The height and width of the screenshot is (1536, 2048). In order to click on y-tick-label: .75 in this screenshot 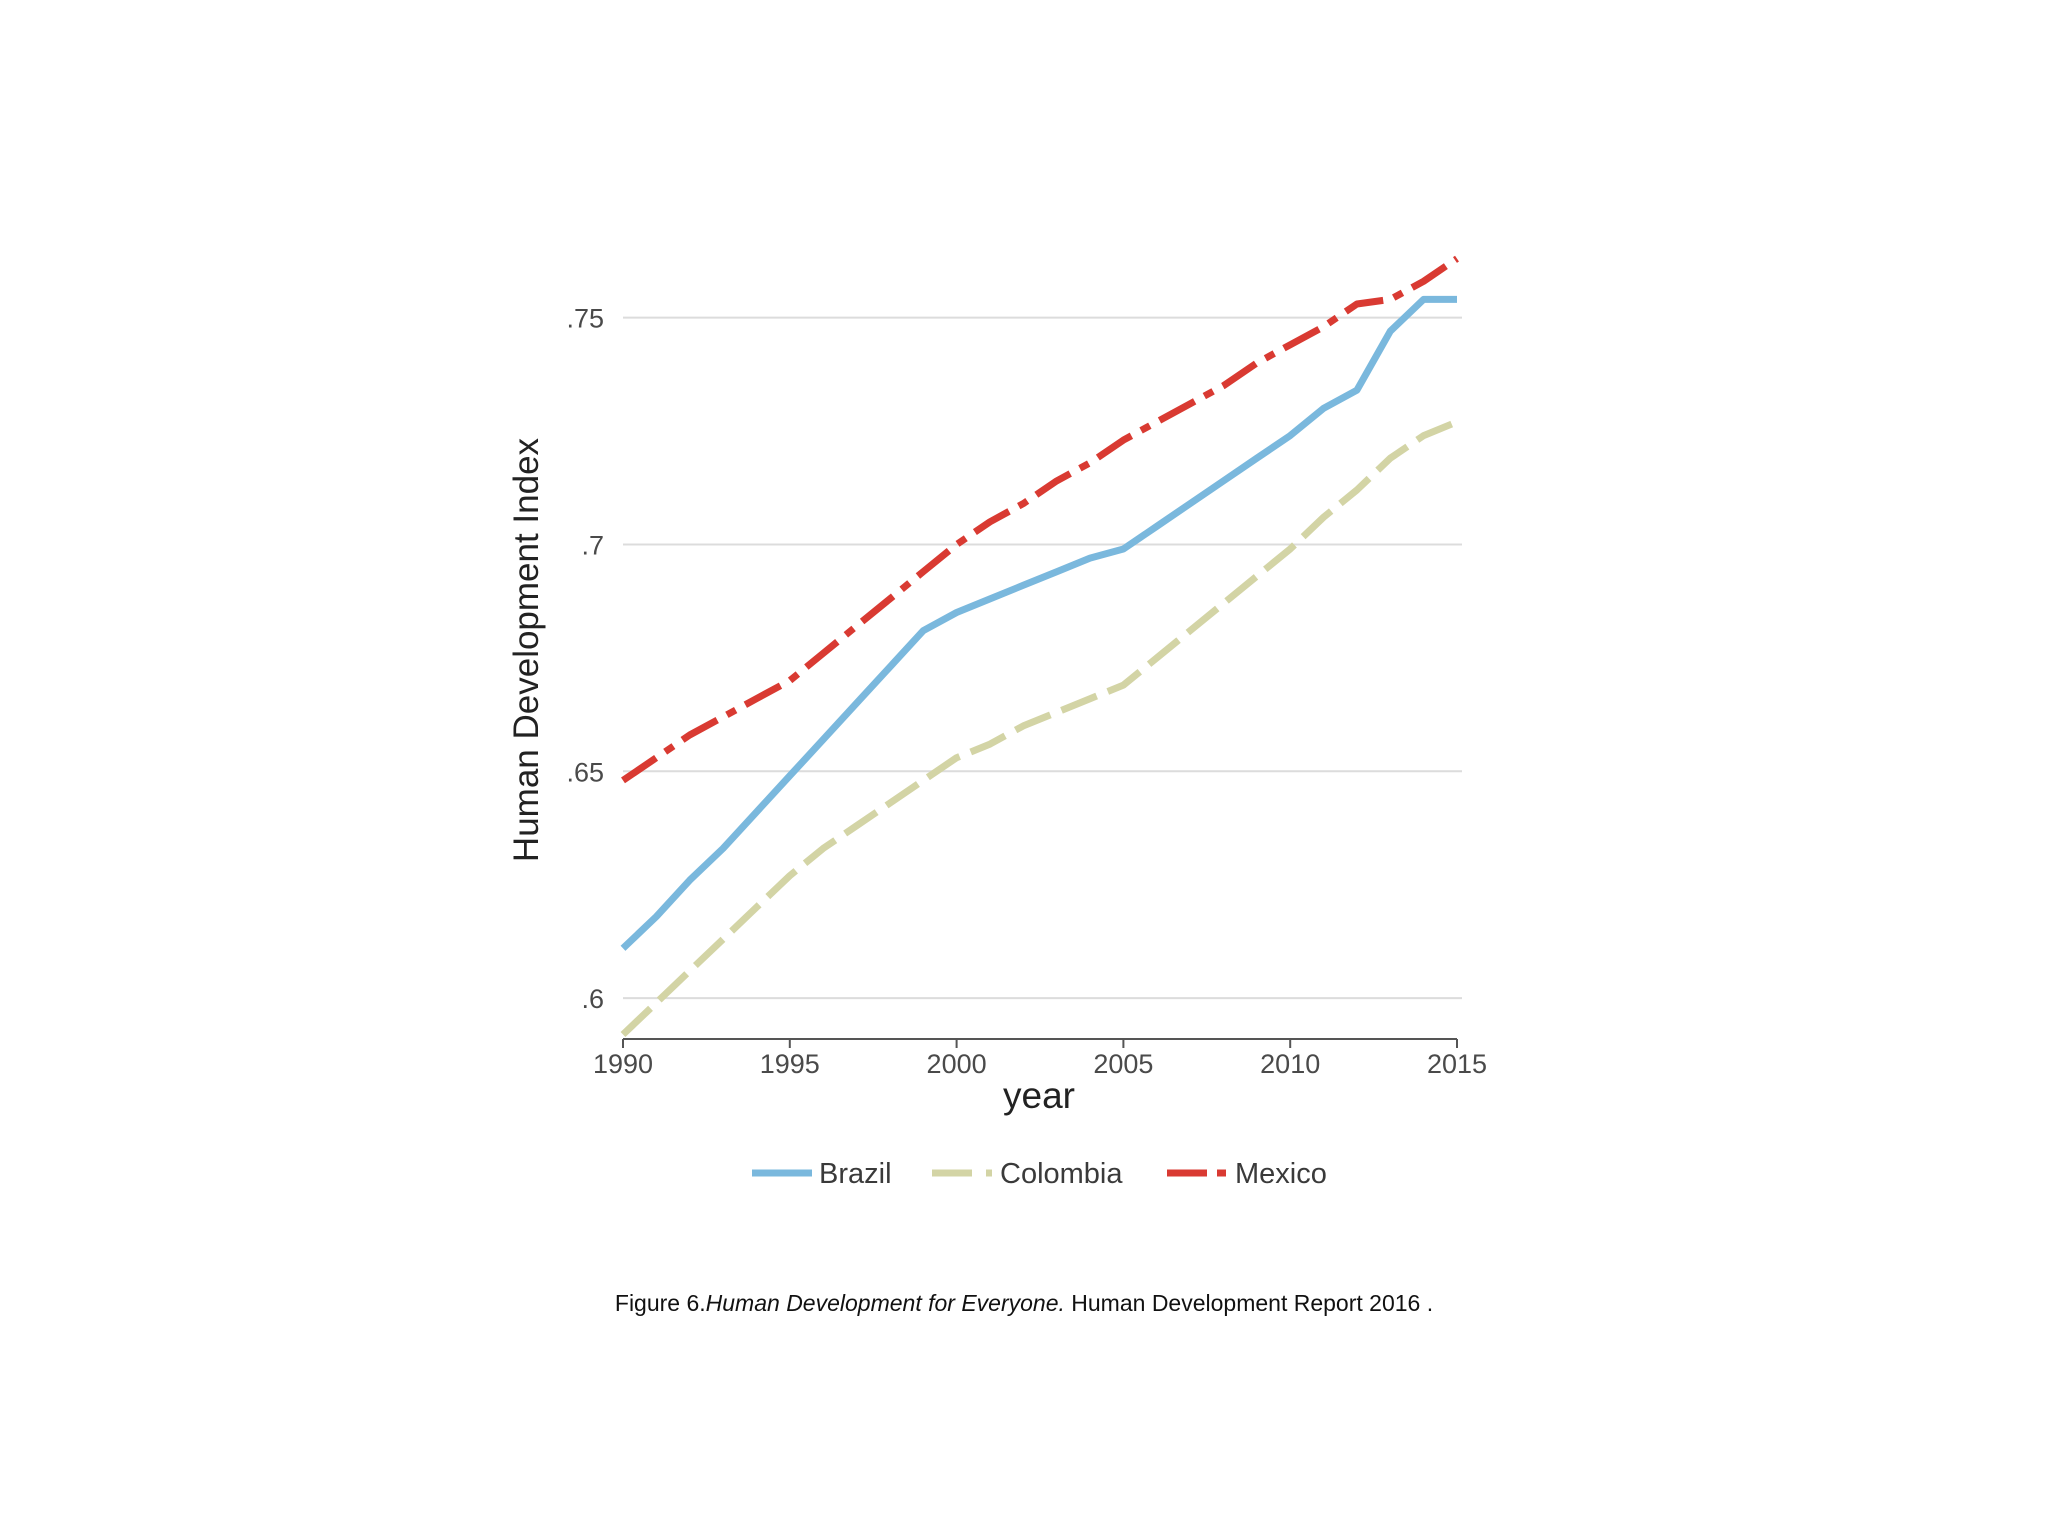, I will do `click(585, 319)`.